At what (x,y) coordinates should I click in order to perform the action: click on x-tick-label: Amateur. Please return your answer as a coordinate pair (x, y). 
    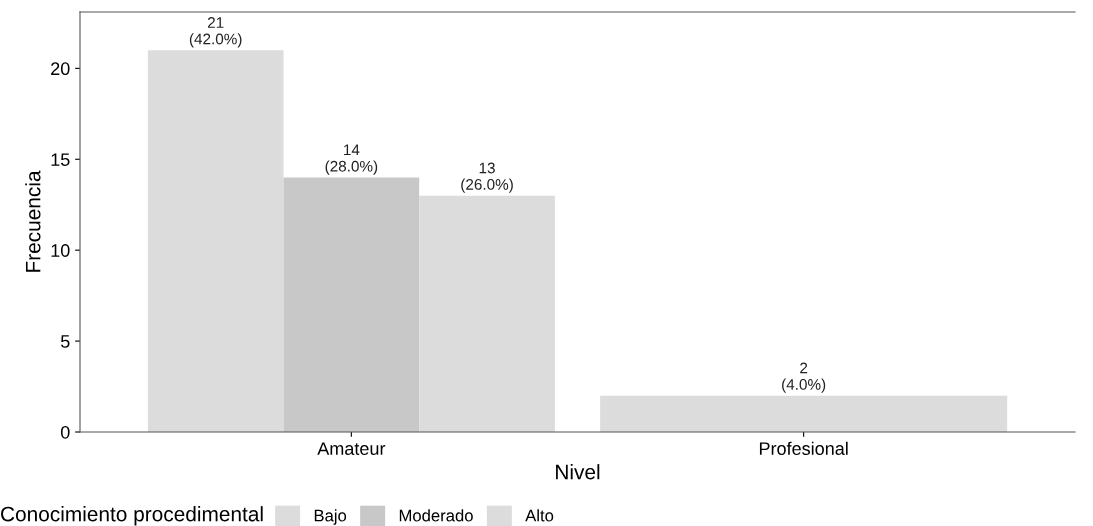
    Looking at the image, I should click on (351, 448).